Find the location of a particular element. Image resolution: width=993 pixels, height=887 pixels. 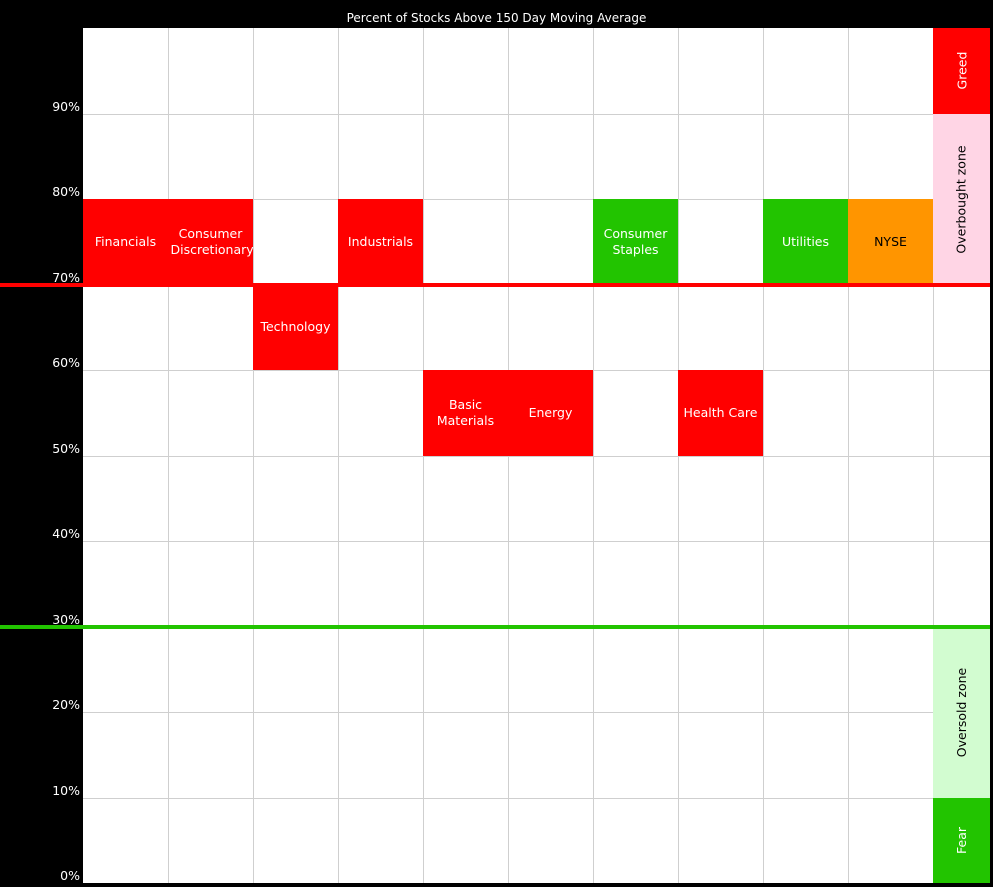

tile-technology: Technology is located at coordinates (295, 327).